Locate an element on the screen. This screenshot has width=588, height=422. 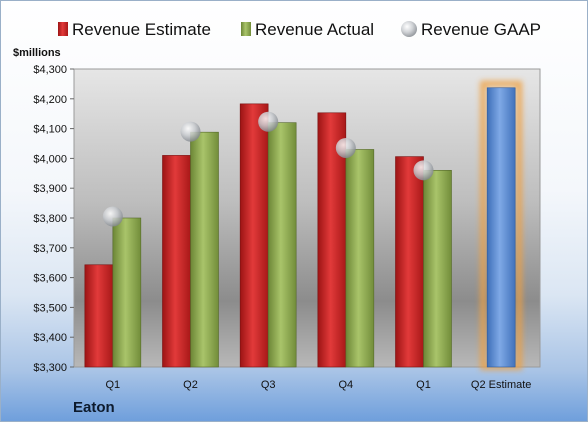
company-name: Eaton is located at coordinates (94, 407).